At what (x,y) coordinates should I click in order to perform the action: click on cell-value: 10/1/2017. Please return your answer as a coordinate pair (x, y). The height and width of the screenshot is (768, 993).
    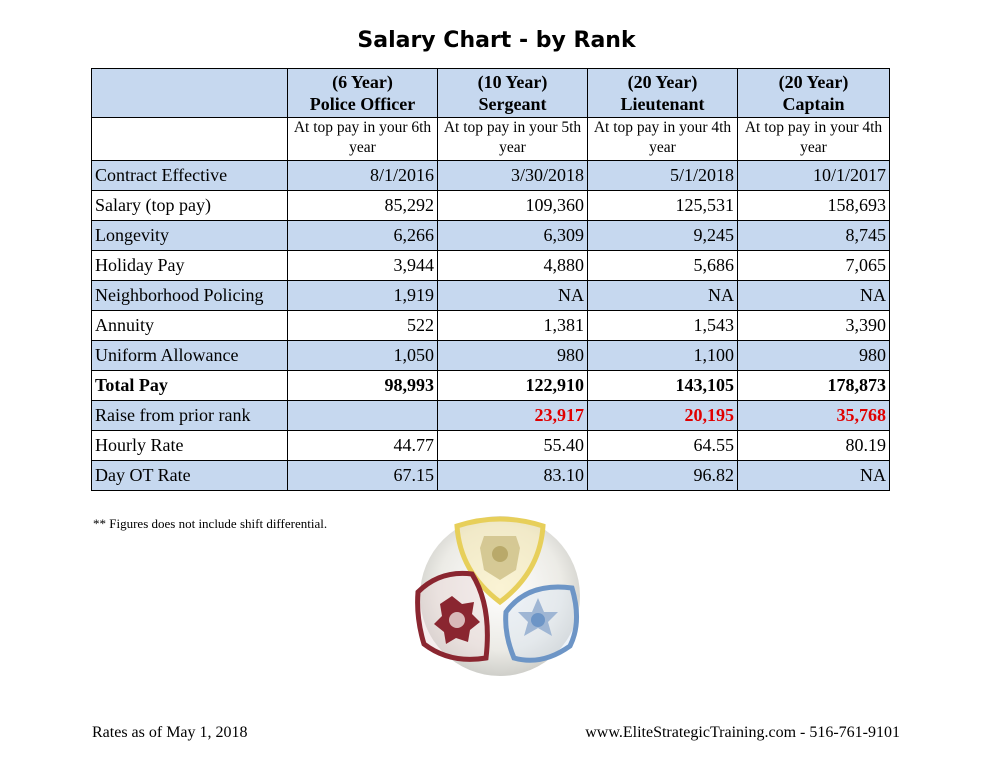
    Looking at the image, I should click on (813, 175).